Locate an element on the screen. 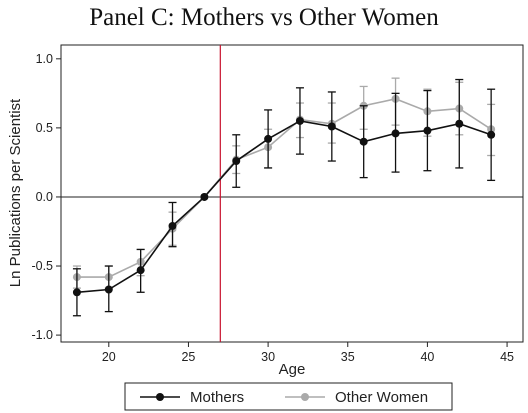  legend-item-other-women: Other Women is located at coordinates (356, 397).